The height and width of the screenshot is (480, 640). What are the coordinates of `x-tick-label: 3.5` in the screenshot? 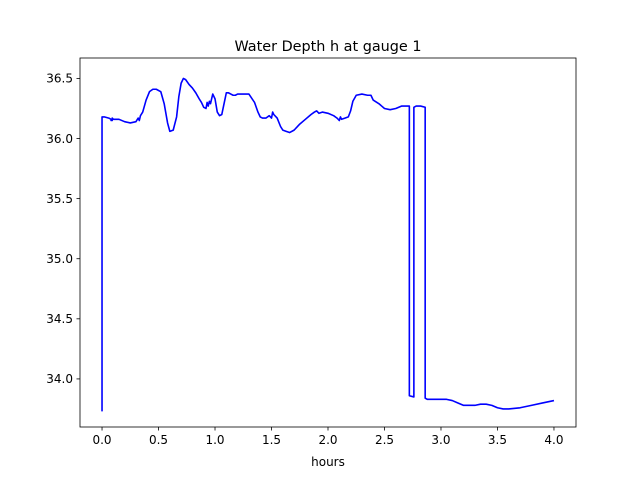 It's located at (497, 440).